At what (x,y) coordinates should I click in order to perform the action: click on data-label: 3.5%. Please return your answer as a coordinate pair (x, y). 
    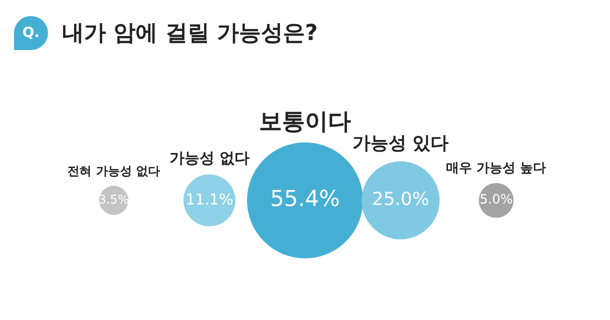
    Looking at the image, I should click on (114, 199).